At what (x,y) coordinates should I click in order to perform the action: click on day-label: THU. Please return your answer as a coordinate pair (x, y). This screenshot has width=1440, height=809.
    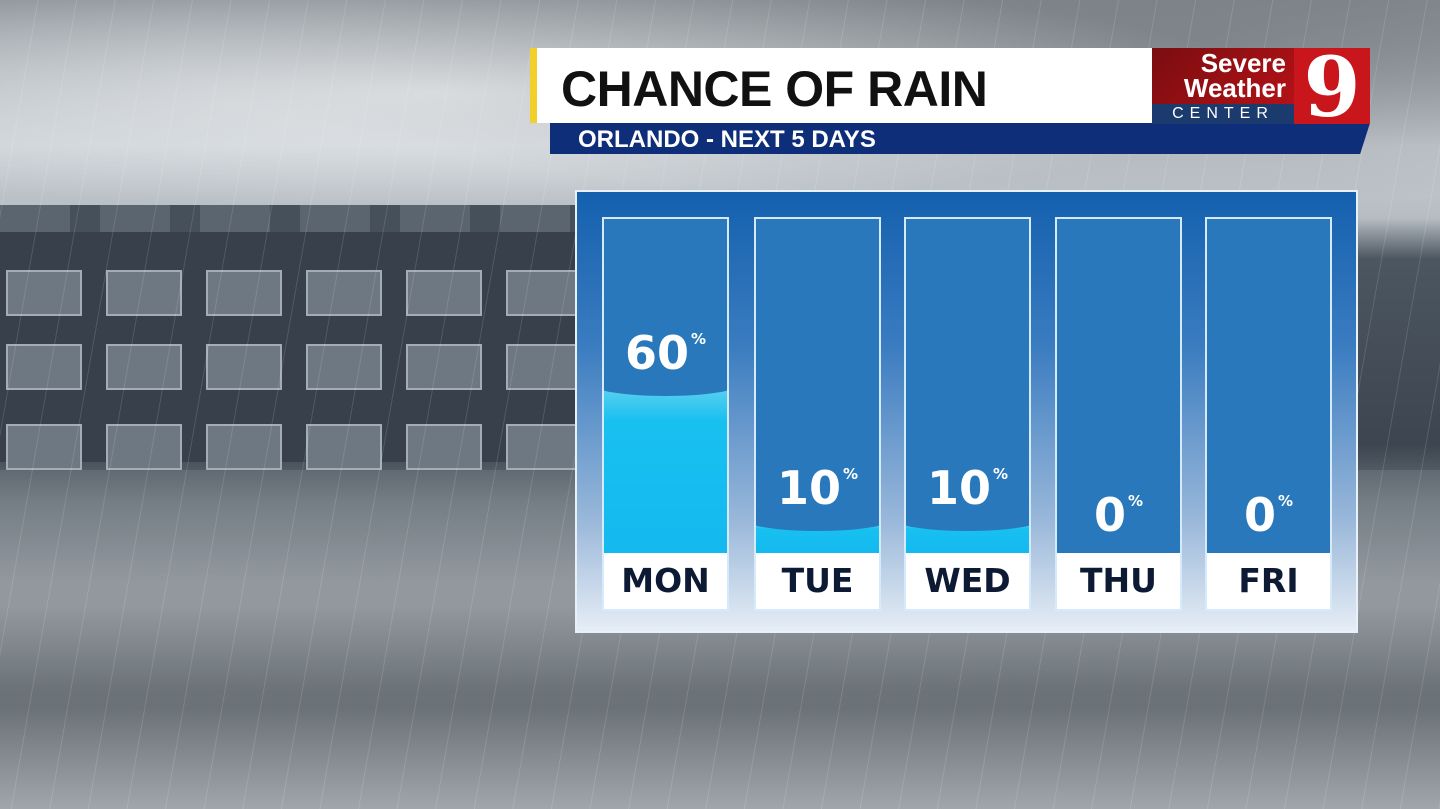
    Looking at the image, I should click on (1118, 581).